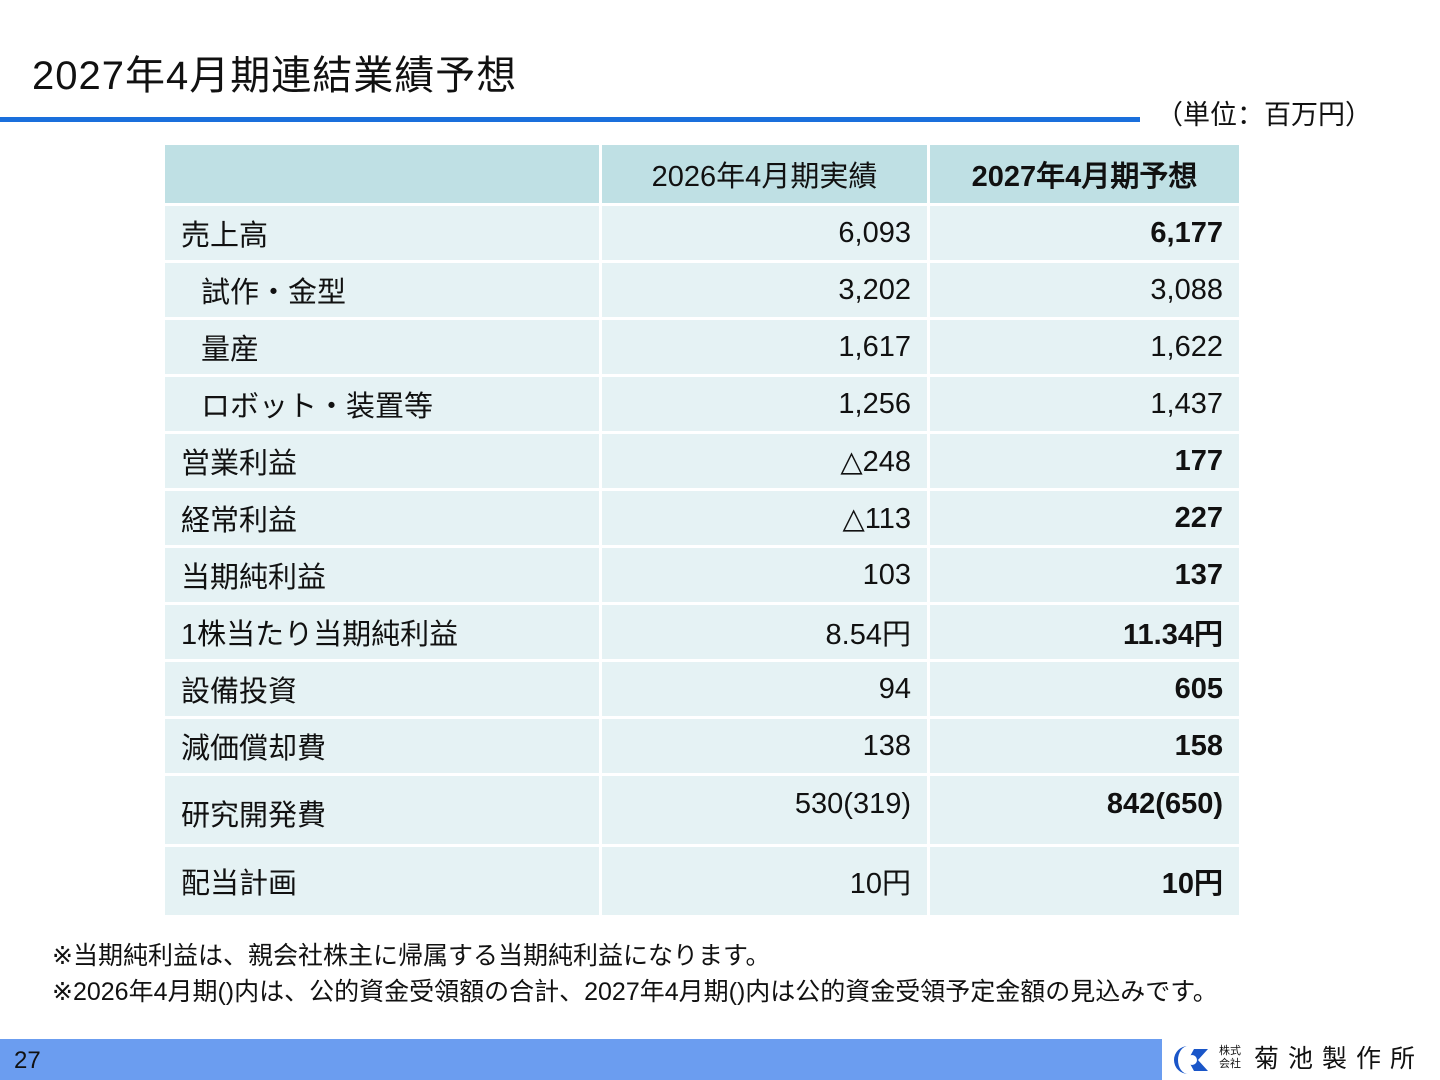 This screenshot has width=1440, height=1080. What do you see at coordinates (382, 231) in the screenshot?
I see `row-label: 売上高` at bounding box center [382, 231].